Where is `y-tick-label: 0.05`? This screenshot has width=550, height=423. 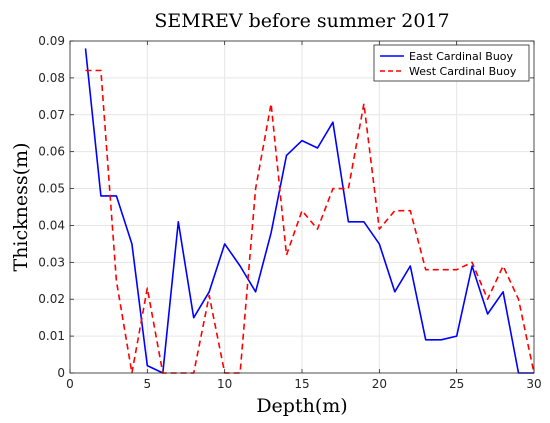
y-tick-label: 0.05 is located at coordinates (51, 189).